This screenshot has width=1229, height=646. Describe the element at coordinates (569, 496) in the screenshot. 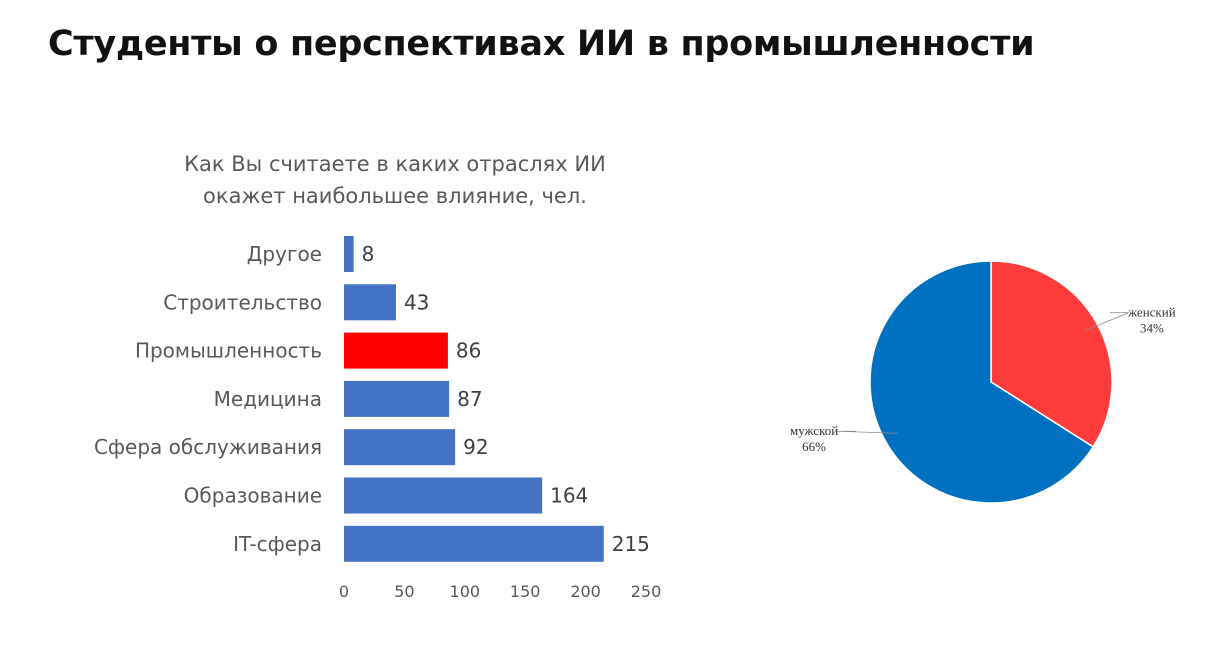

I see `data-label: 164` at that location.